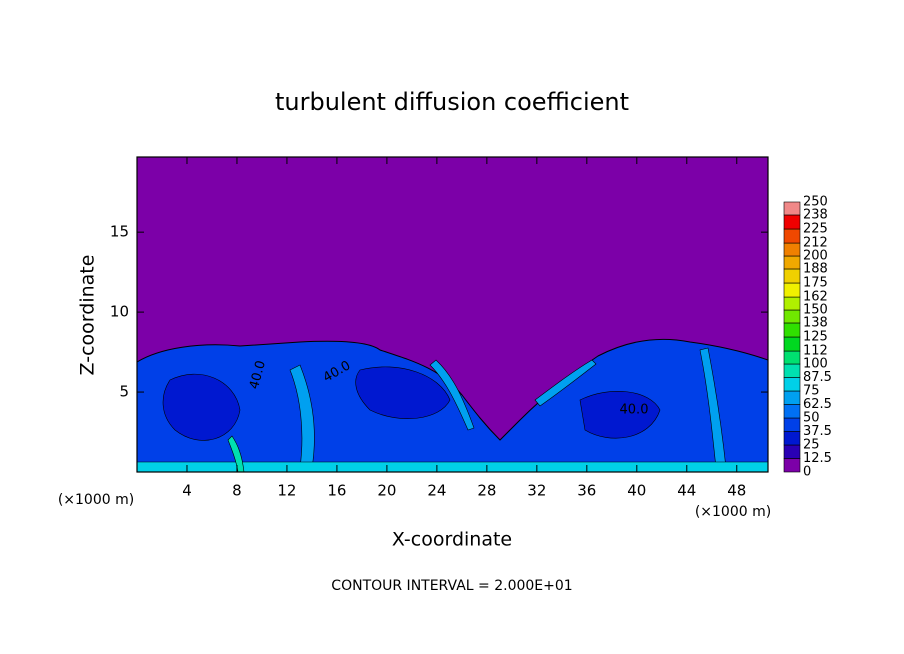 Image resolution: width=904 pixels, height=654 pixels. Describe the element at coordinates (815, 268) in the screenshot. I see `colorbar-label: 188` at that location.